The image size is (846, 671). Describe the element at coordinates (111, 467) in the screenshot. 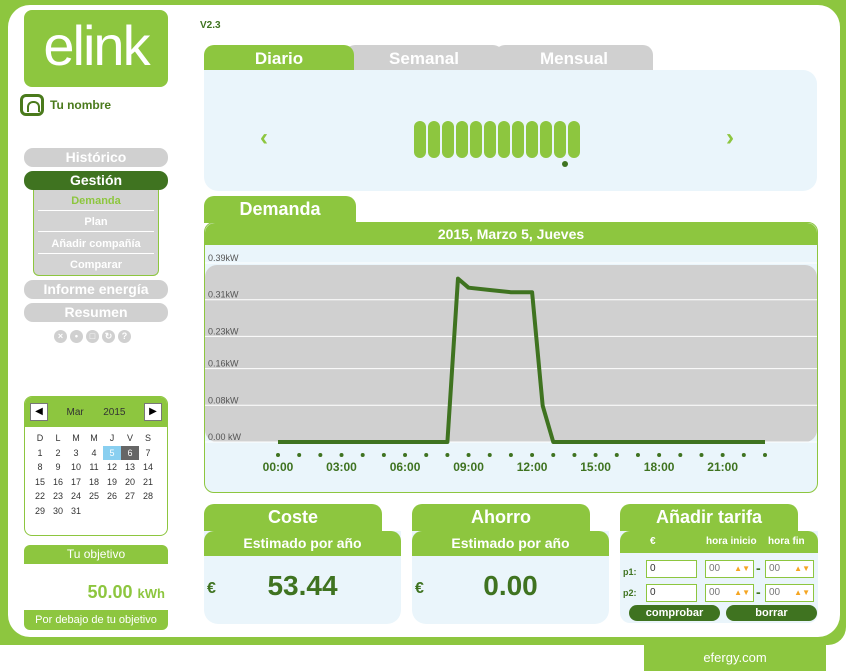

I see `calendar-day: 12` at that location.